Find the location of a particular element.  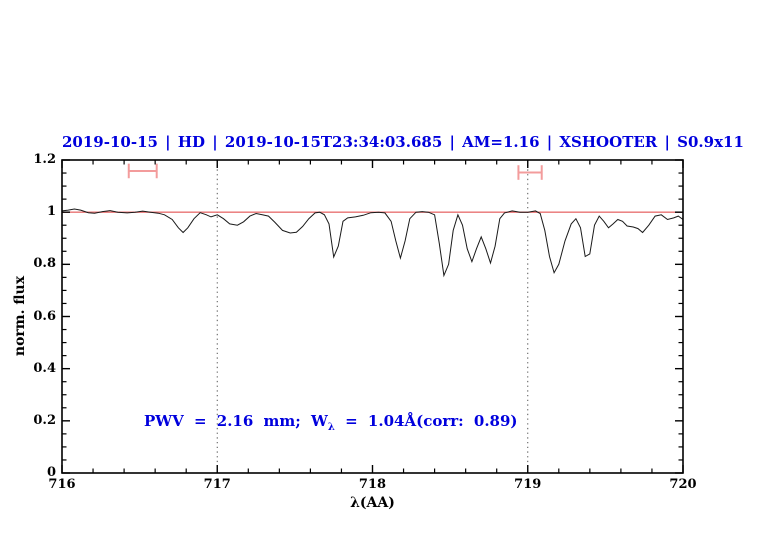

y-tick-label: 1 is located at coordinates (51, 212).